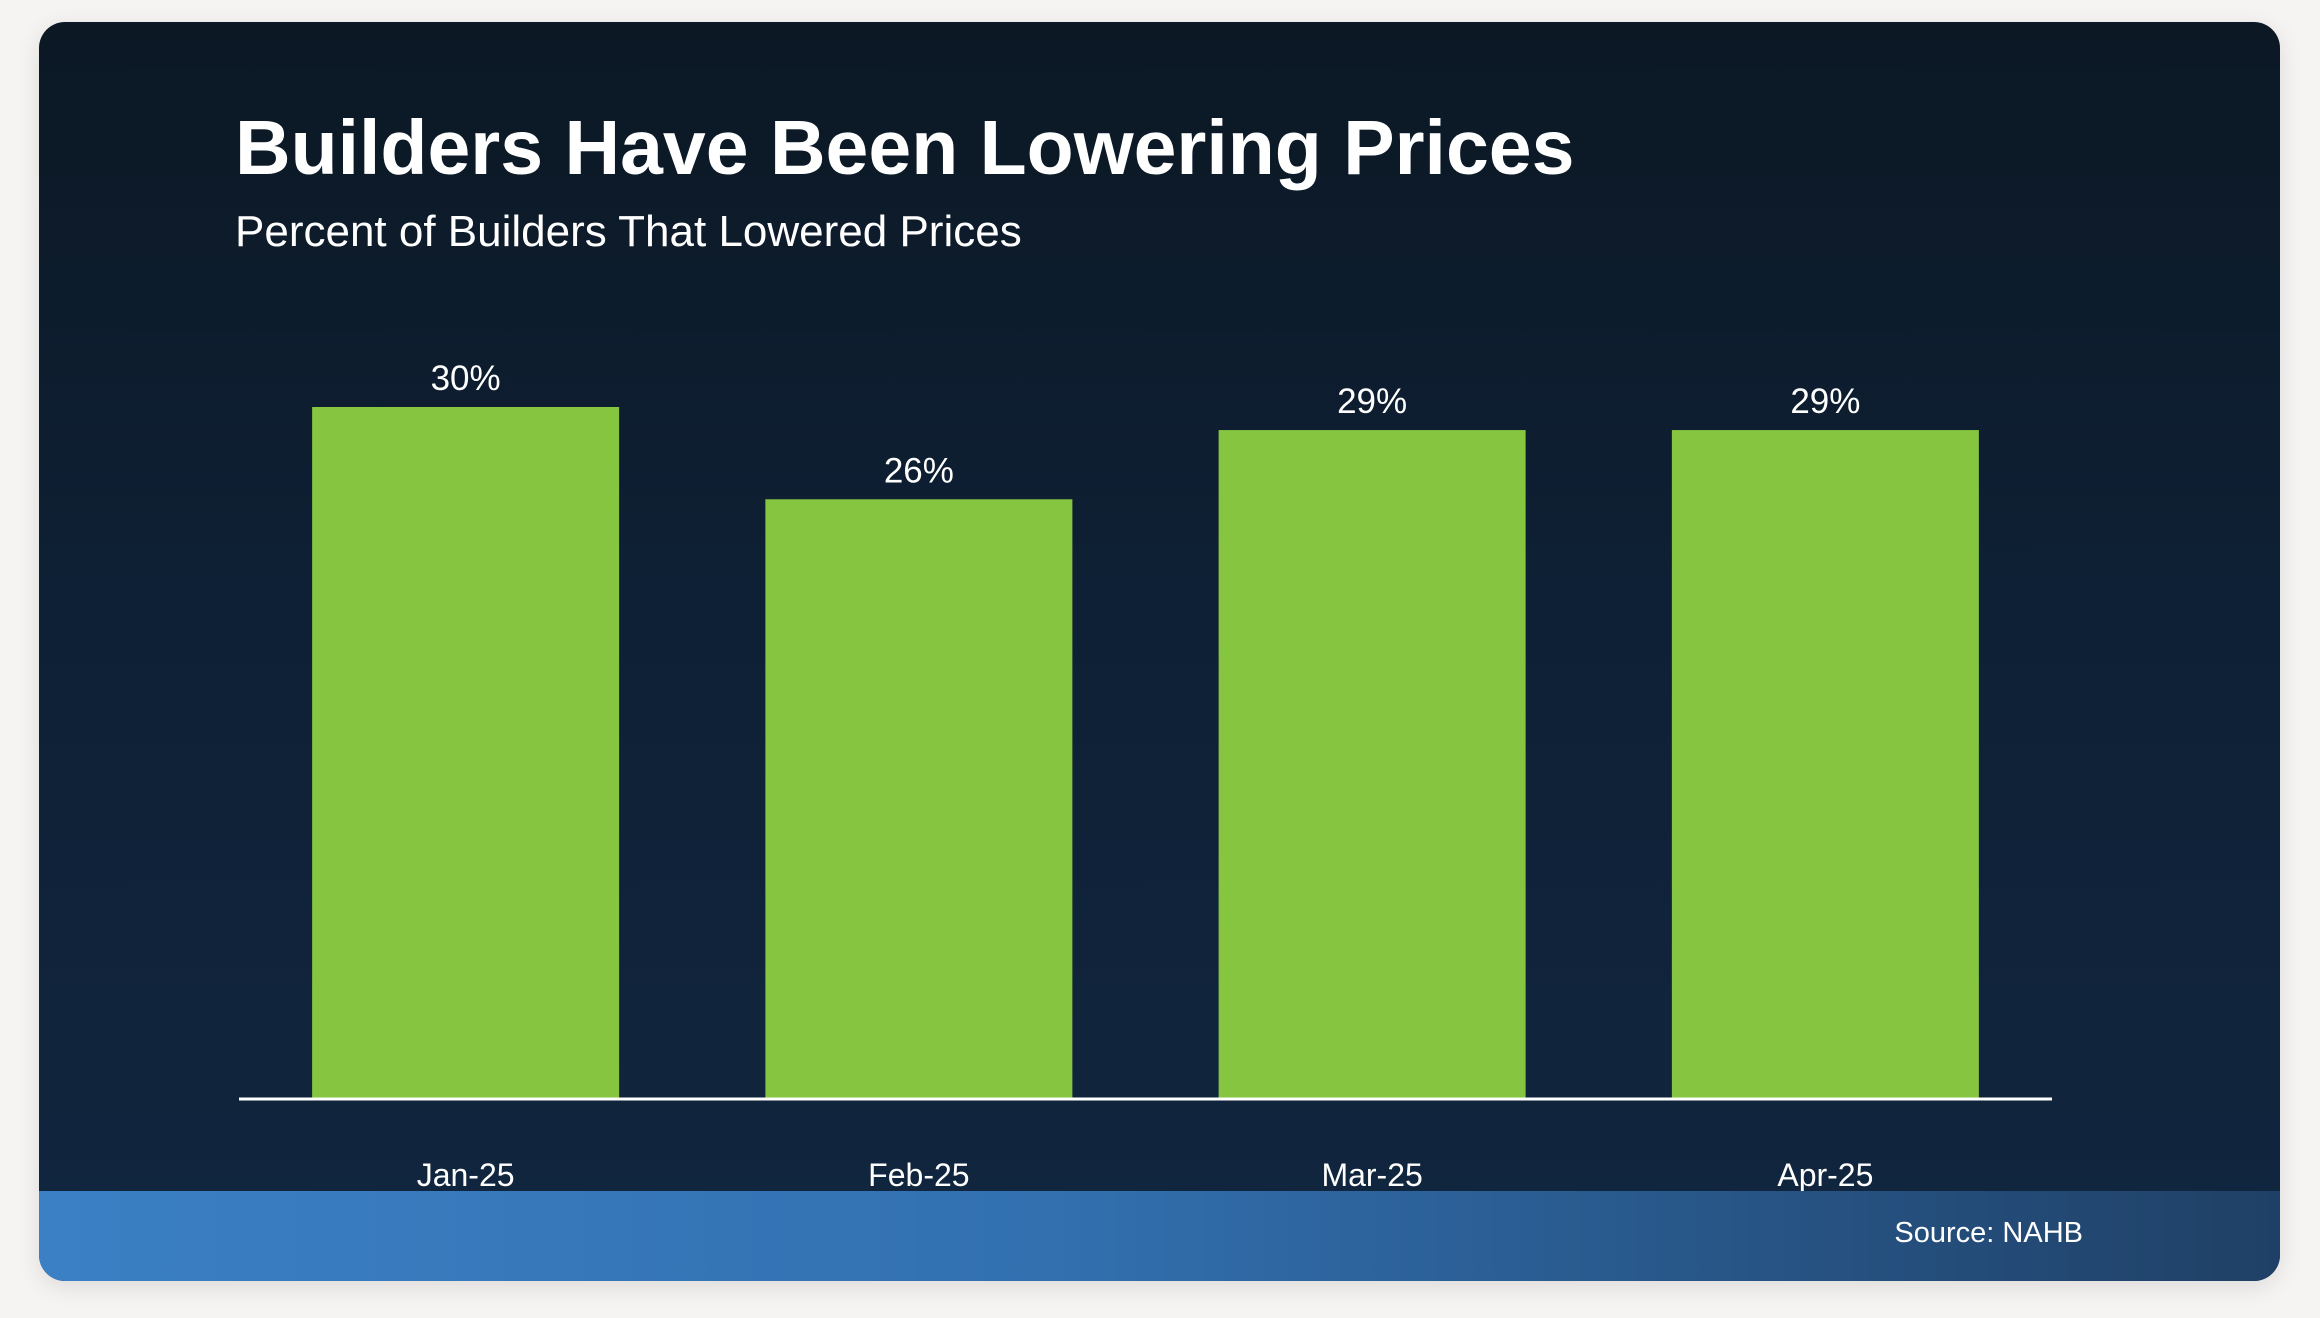 This screenshot has height=1318, width=2320. Describe the element at coordinates (1825, 1174) in the screenshot. I see `x-tick-label-apr-25: Apr-25` at that location.